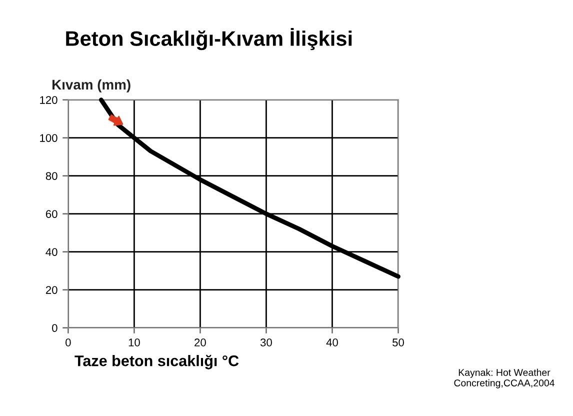  I want to click on x-axis-title: Taze beton sıcaklığı °C, so click(156, 362).